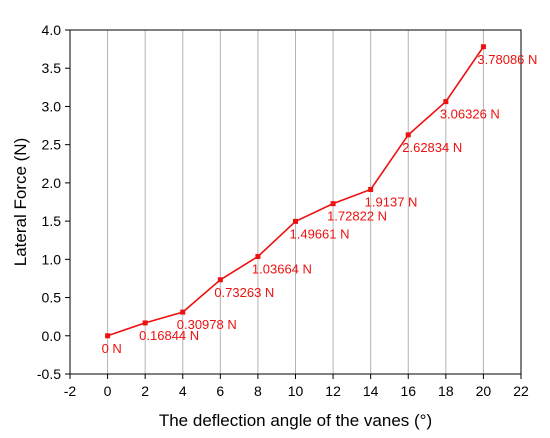  Describe the element at coordinates (371, 391) in the screenshot. I see `x-tick-label: 14` at that location.